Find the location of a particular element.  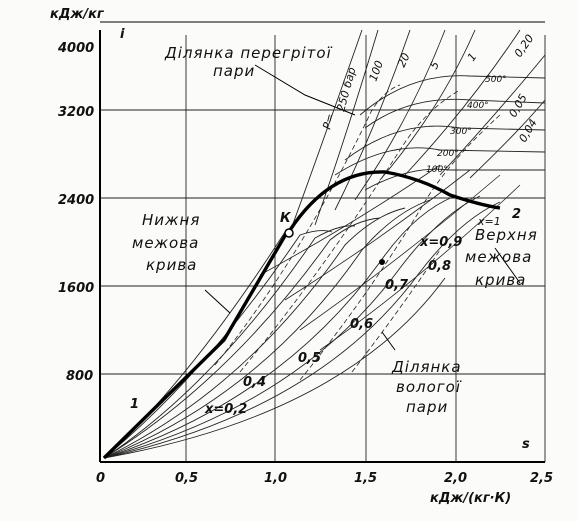

isobar-w4 is located at coordinates (350, 220).